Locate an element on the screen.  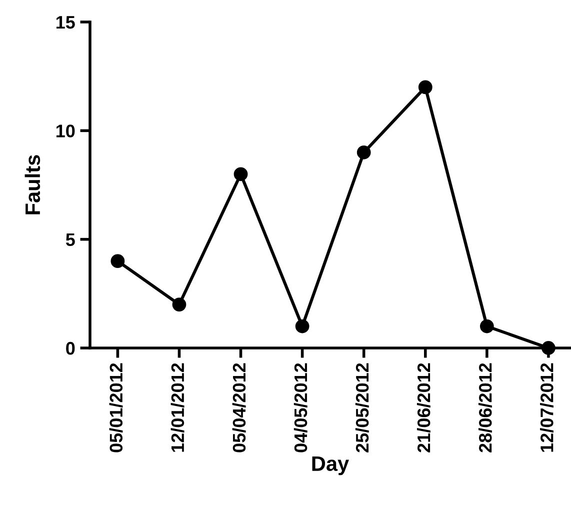
x-tick-label: 12/01/2012 is located at coordinates (177, 407).